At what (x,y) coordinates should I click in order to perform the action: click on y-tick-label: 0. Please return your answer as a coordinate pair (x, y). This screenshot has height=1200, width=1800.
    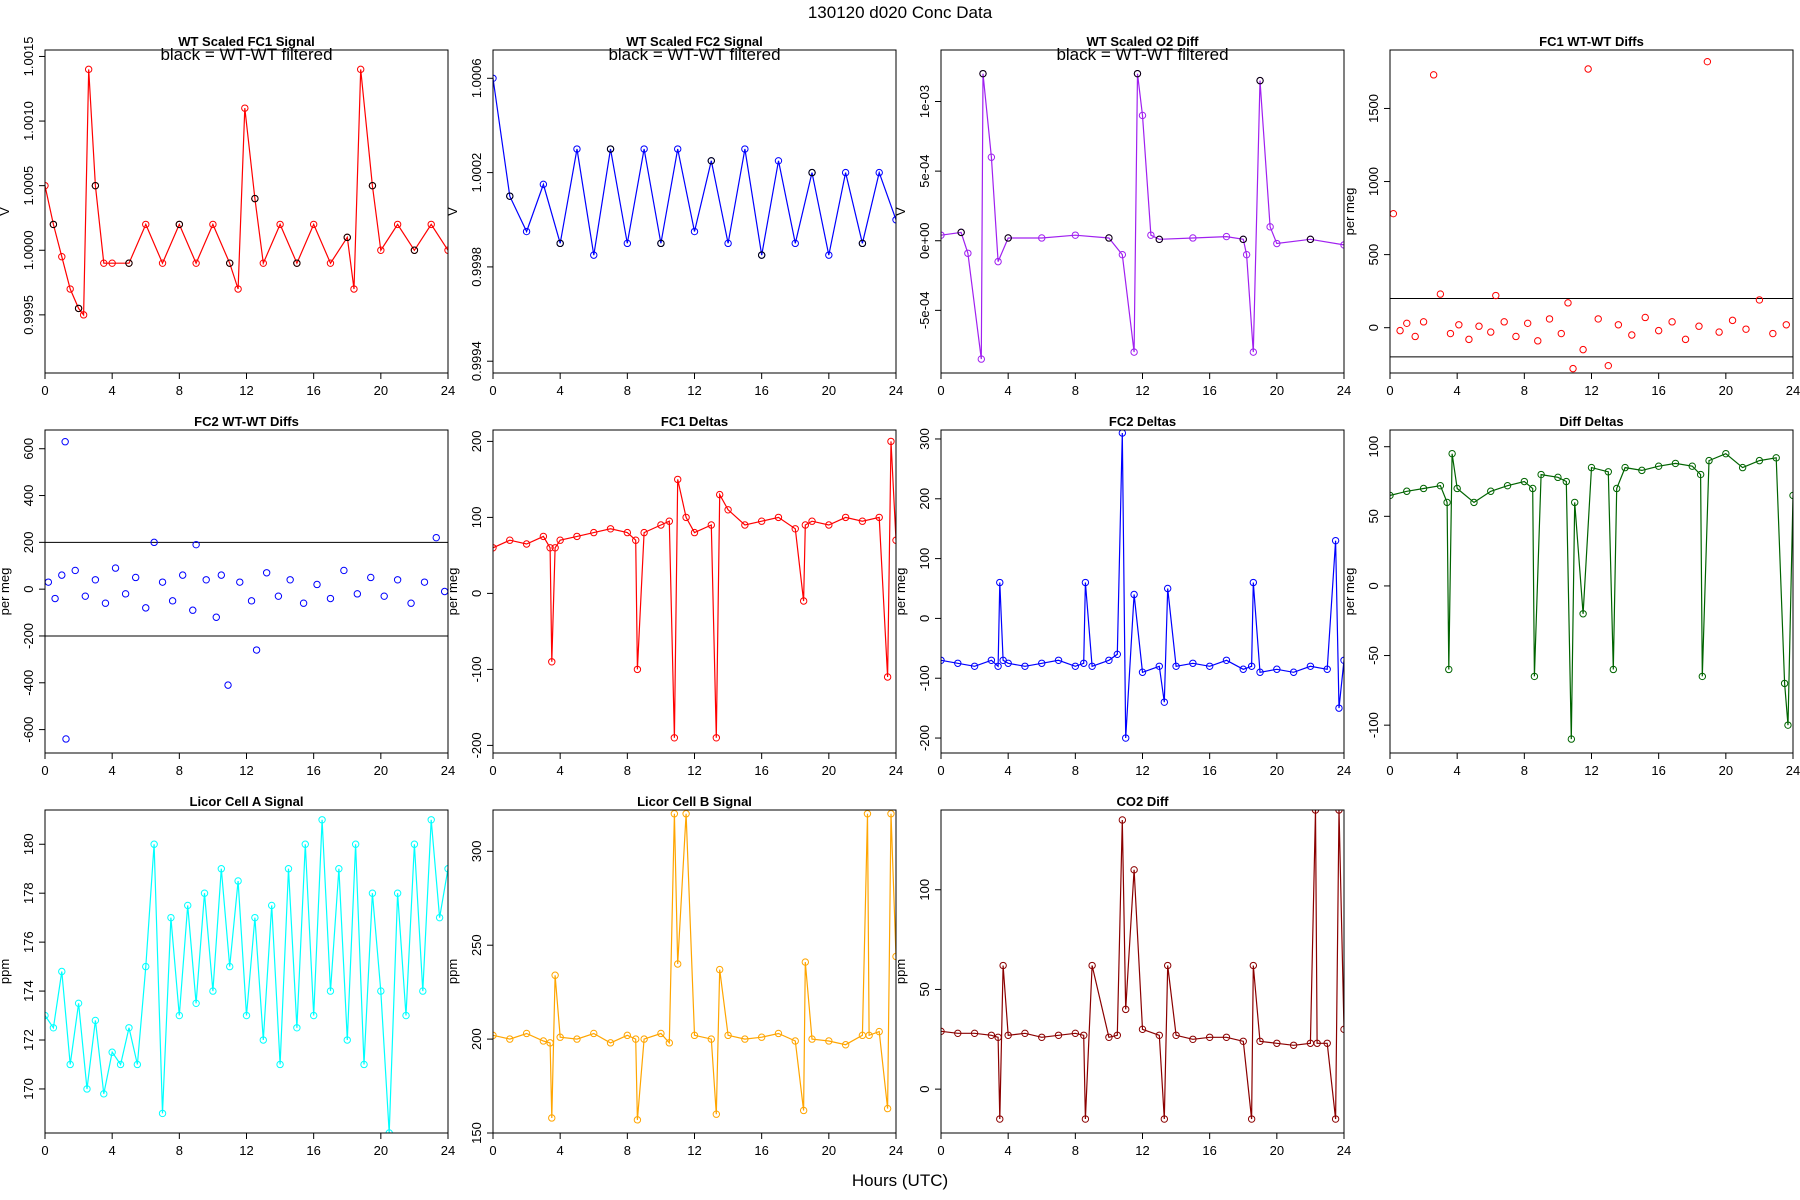
    Looking at the image, I should click on (1373, 585).